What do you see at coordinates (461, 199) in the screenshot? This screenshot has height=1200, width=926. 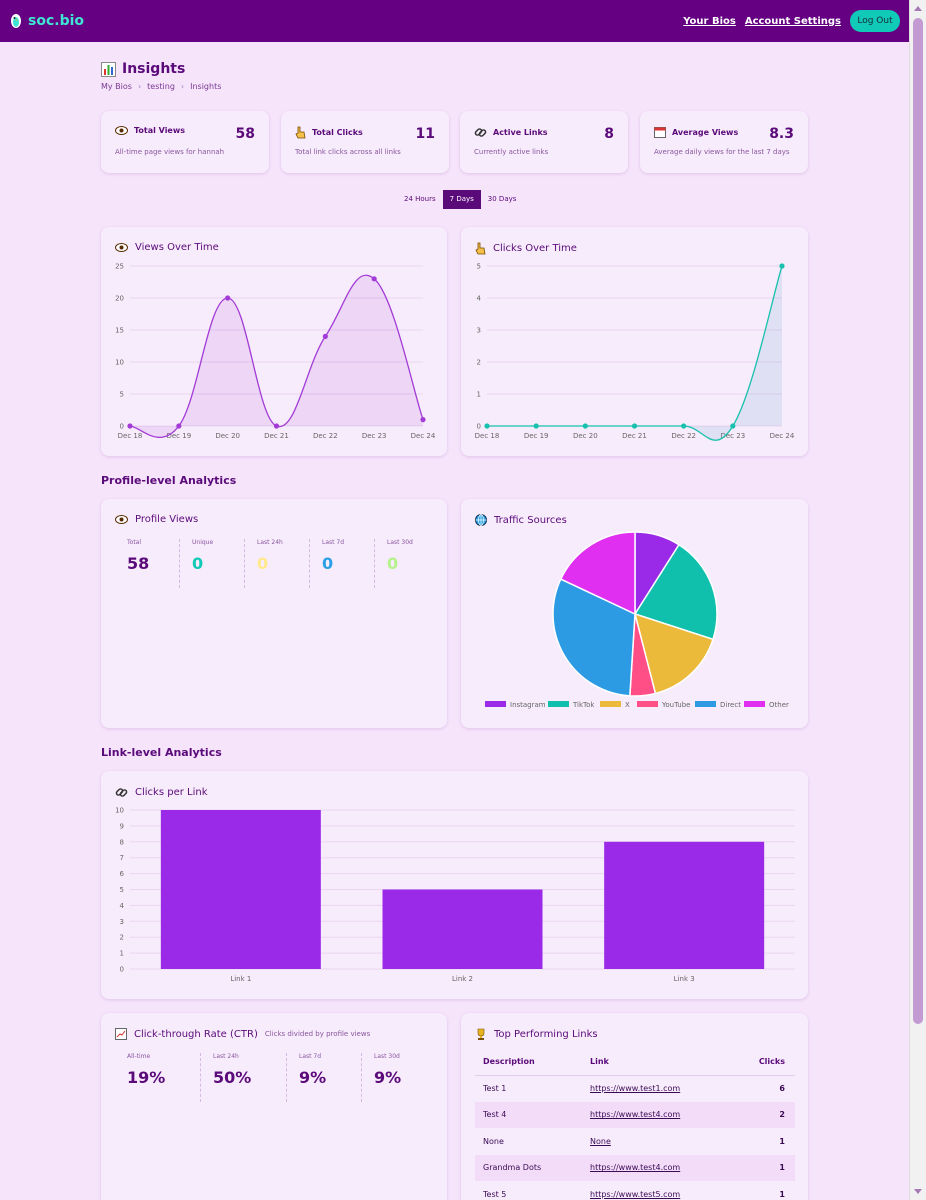 I see `range-7-days-button: 7 Days` at bounding box center [461, 199].